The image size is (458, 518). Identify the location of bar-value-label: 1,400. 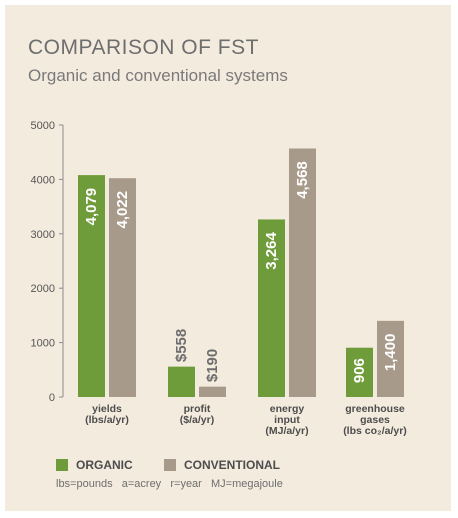
(390, 353).